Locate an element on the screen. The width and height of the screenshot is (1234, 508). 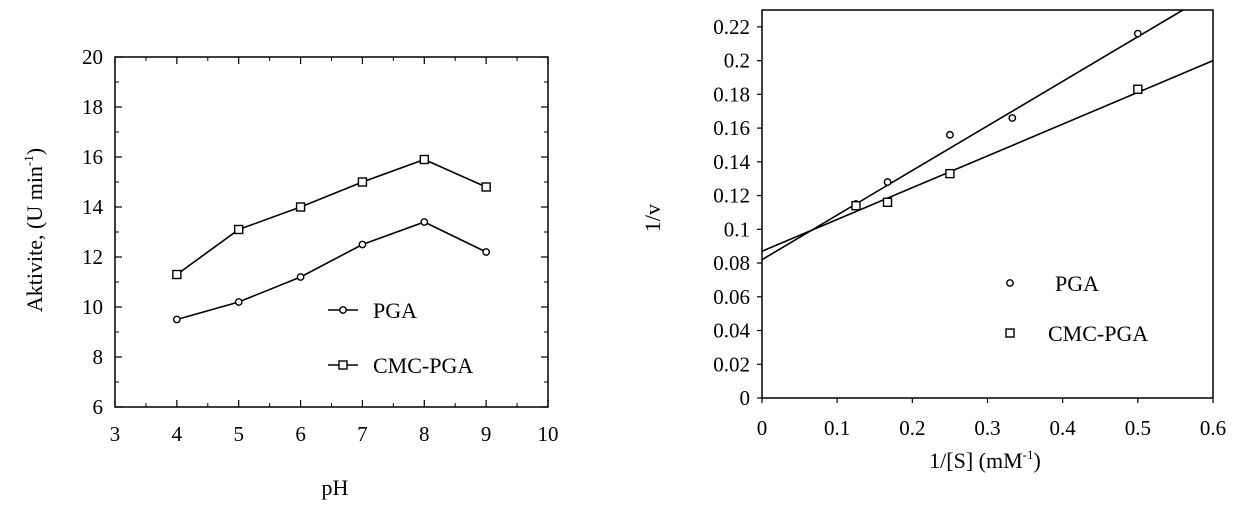
y-tick-label: 14 is located at coordinates (93, 207).